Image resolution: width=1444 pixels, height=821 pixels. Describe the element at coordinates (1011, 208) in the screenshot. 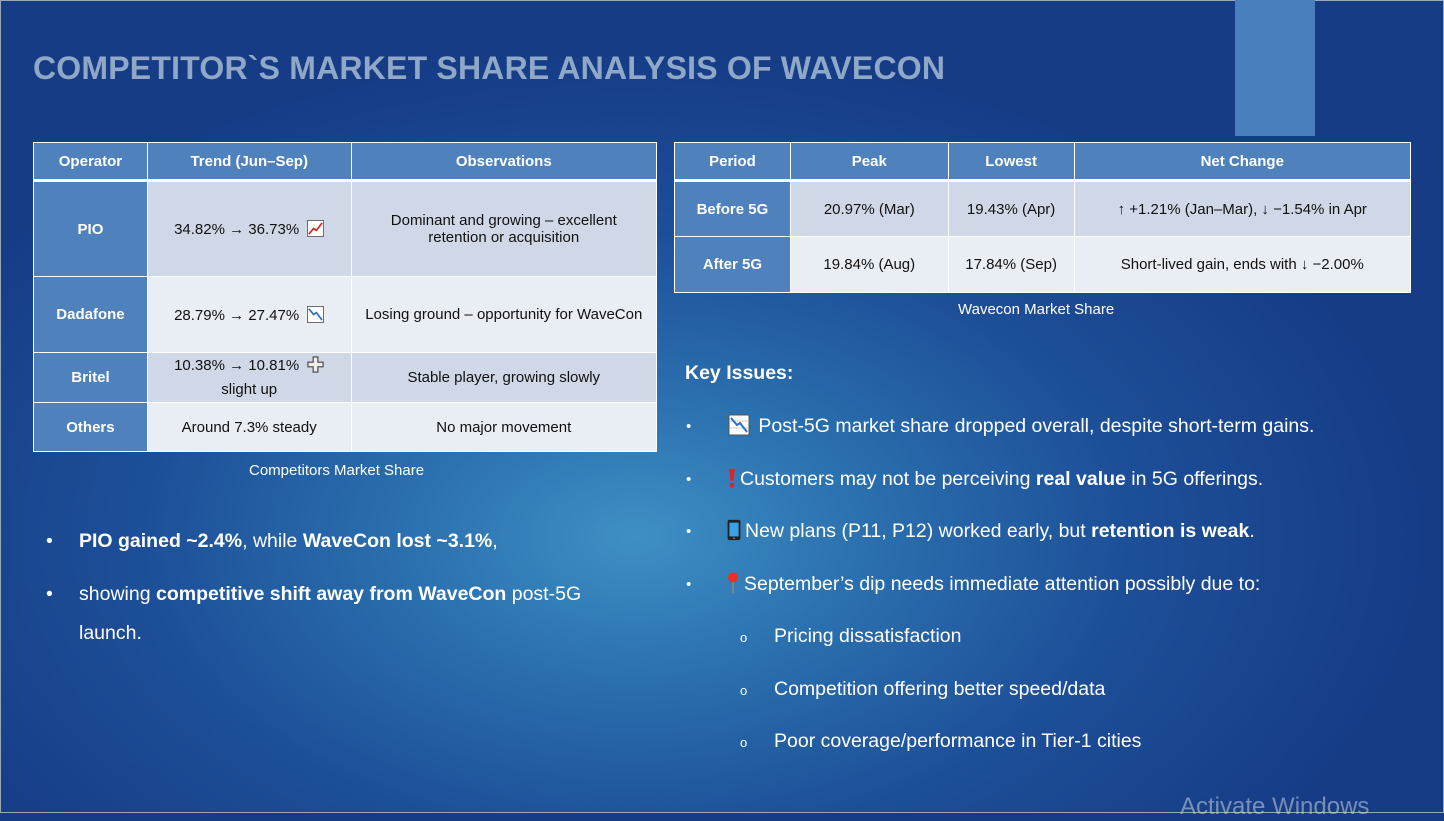

I see `lowest-cell: 19.43% (Apr)` at that location.